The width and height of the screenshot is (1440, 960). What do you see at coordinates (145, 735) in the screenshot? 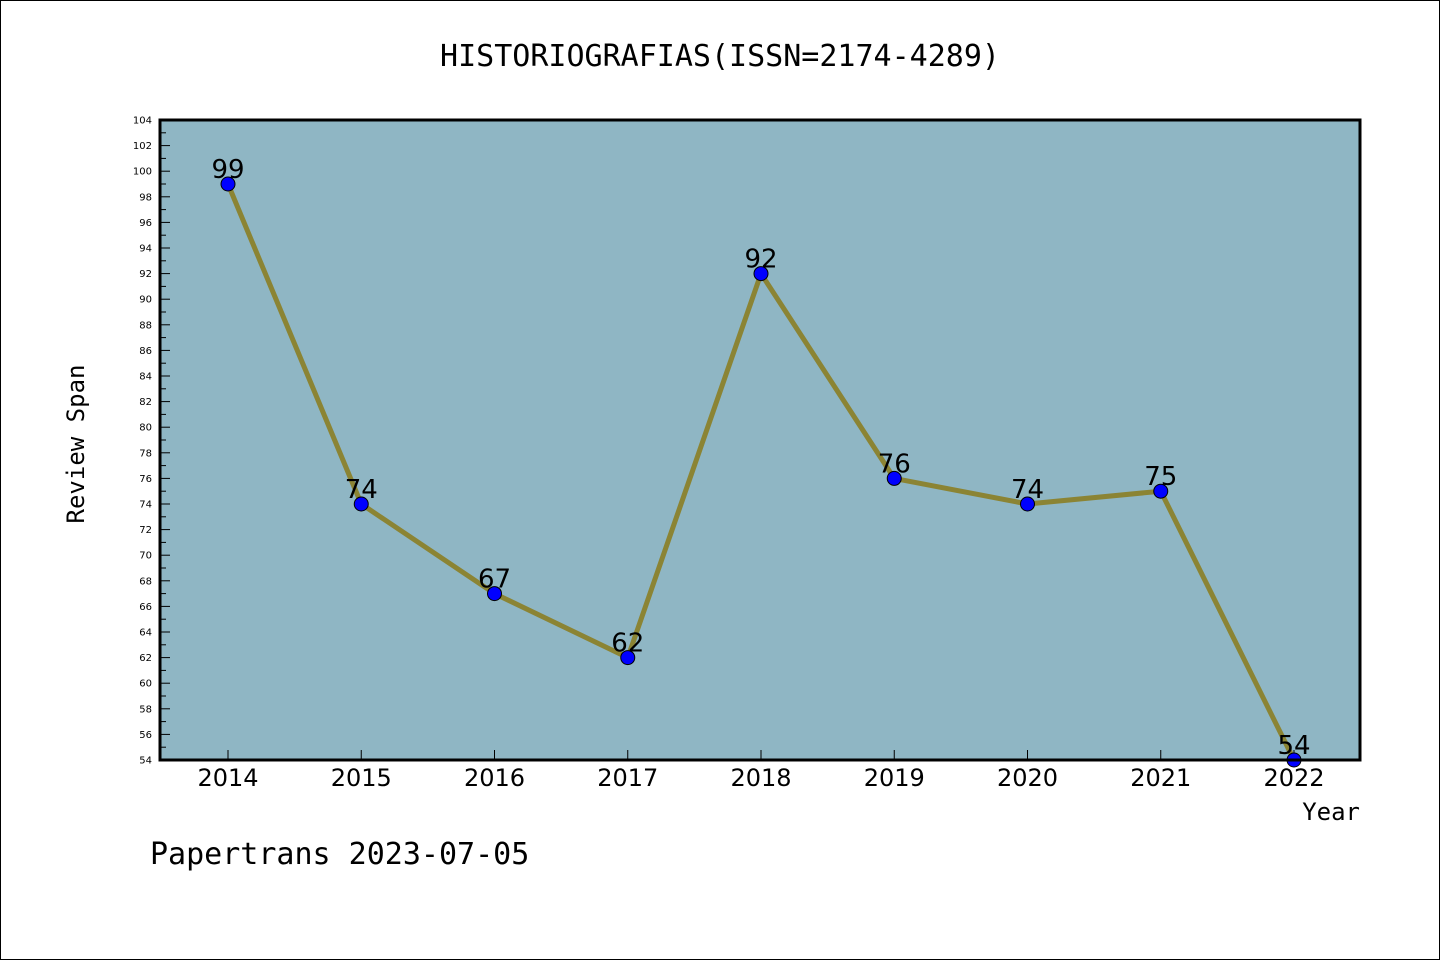
I see `y-tick-label: 56` at bounding box center [145, 735].